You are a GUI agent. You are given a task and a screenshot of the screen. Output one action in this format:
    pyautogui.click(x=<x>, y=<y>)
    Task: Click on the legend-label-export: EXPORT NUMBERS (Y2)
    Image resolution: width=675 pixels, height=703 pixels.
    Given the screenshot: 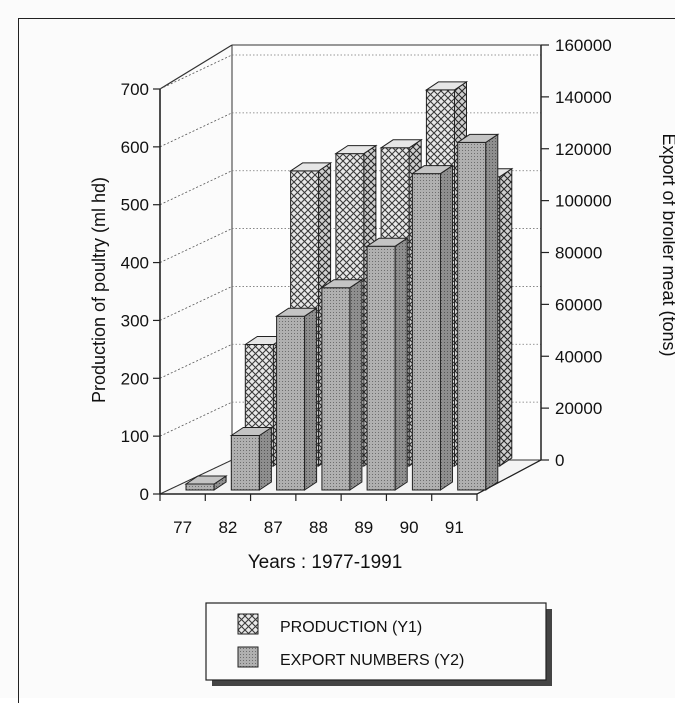 What is the action you would take?
    pyautogui.click(x=372, y=660)
    